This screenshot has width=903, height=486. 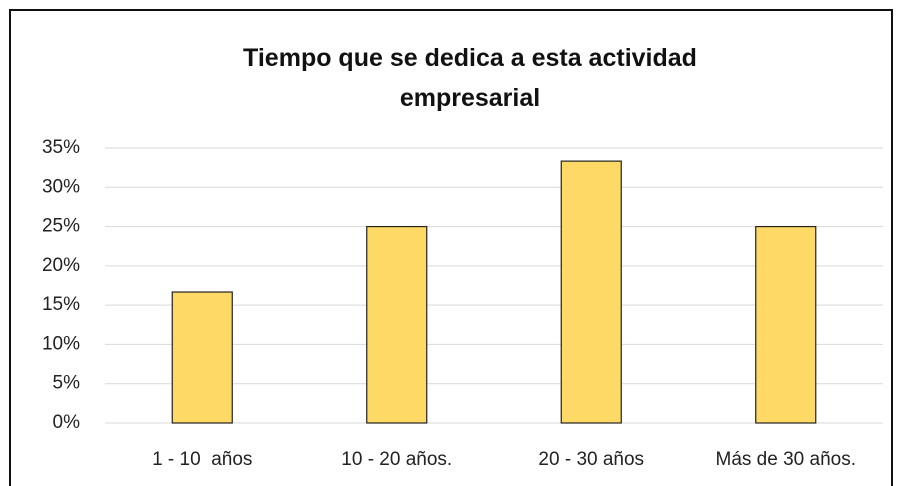 I want to click on y-tick-label: 10%, so click(x=61, y=343).